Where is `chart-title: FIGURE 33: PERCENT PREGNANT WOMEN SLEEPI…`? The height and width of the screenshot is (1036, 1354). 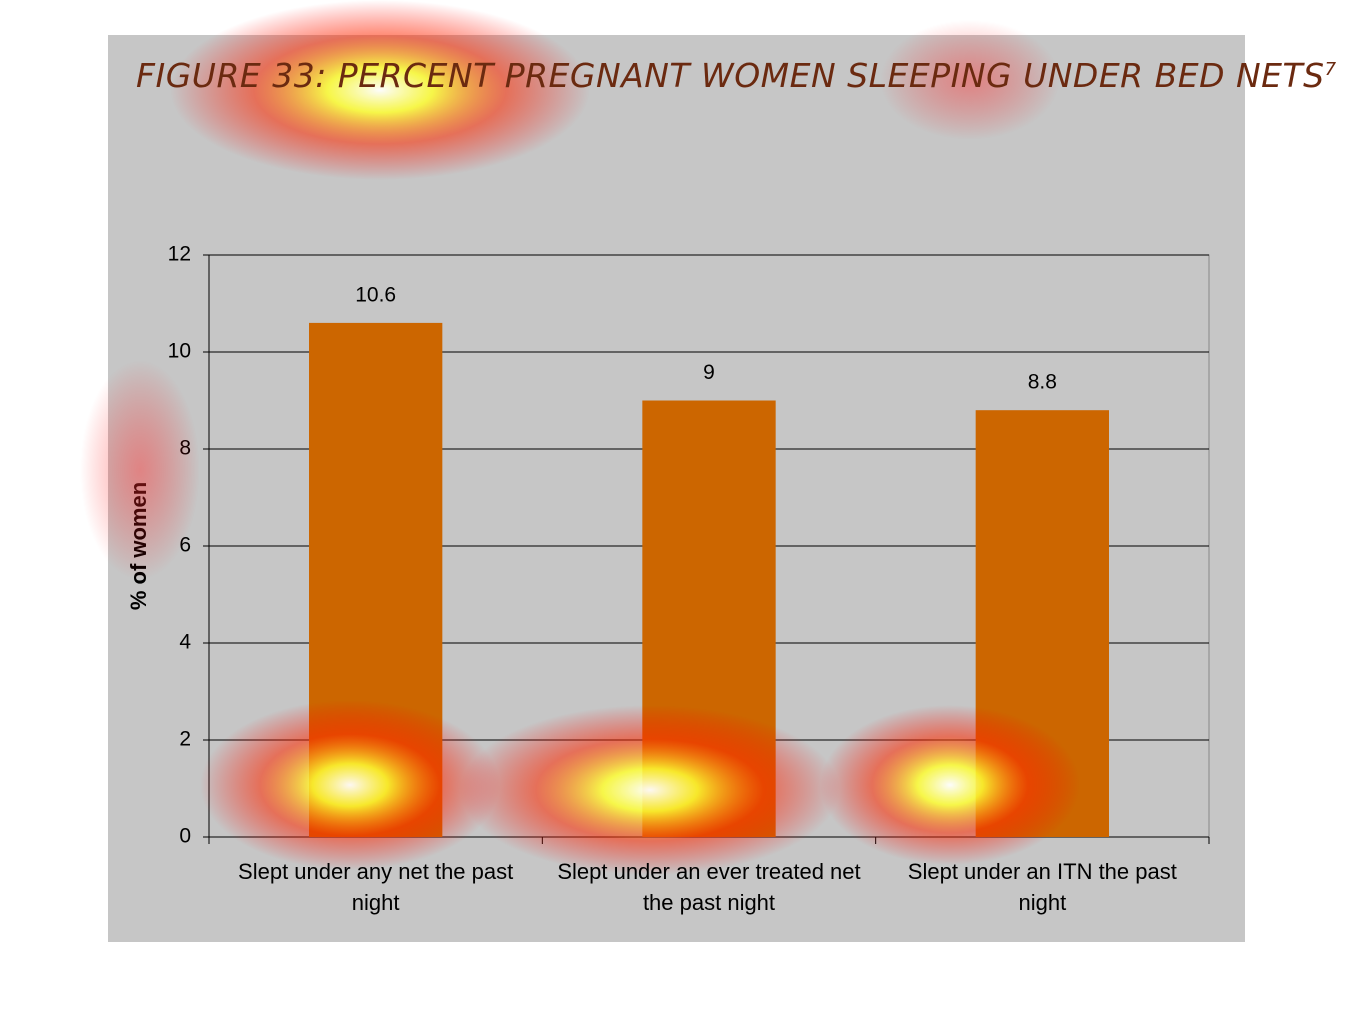
chart-title: FIGURE 33: PERCENT PREGNANT WOMEN SLEEPI… is located at coordinates (745, 73).